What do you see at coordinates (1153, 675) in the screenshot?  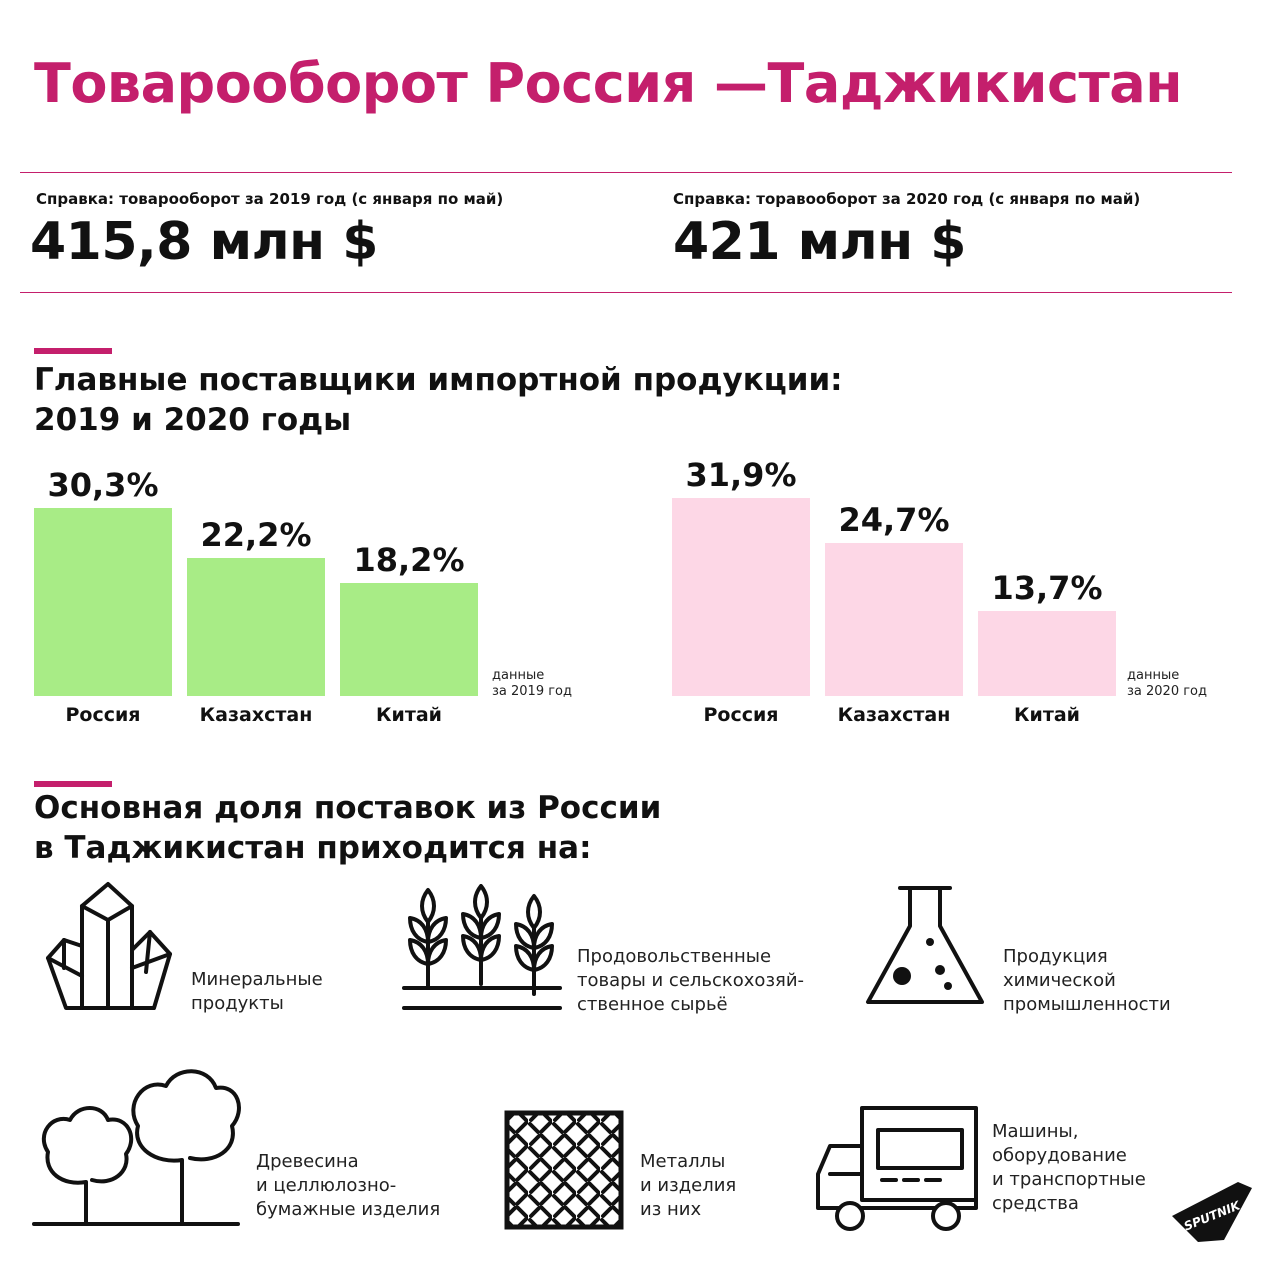 I see `chart-2020-note-line-1: данные` at bounding box center [1153, 675].